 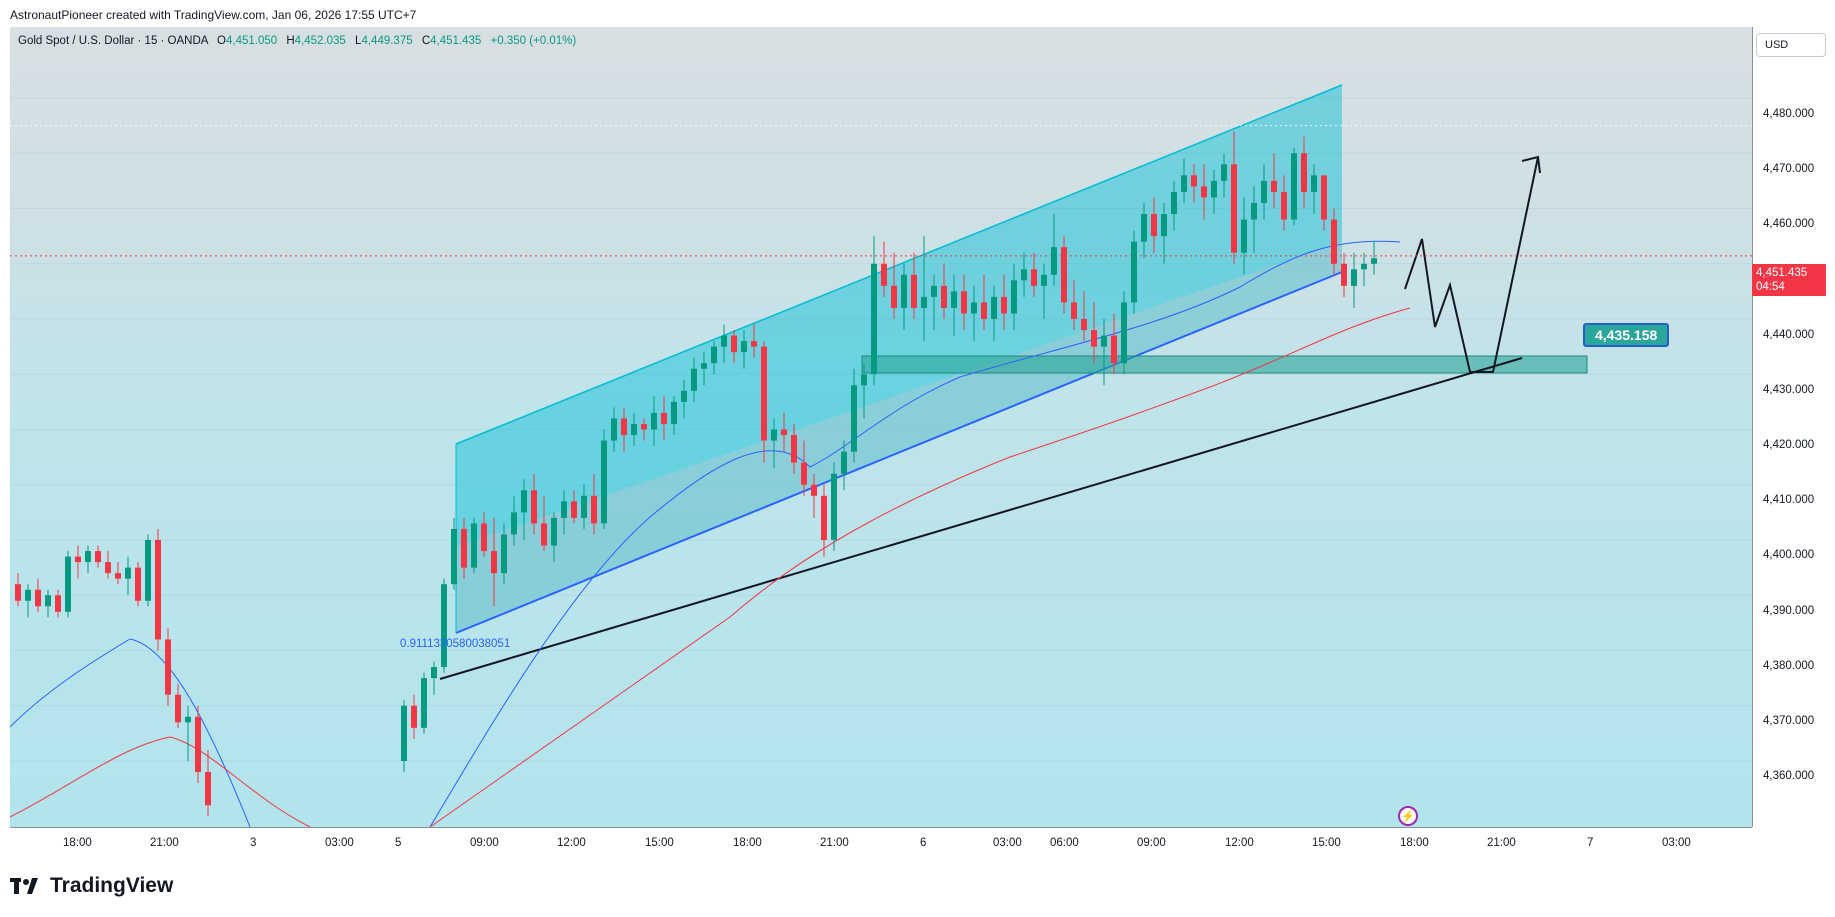 What do you see at coordinates (1789, 611) in the screenshot?
I see `price-tick: 4,390.000` at bounding box center [1789, 611].